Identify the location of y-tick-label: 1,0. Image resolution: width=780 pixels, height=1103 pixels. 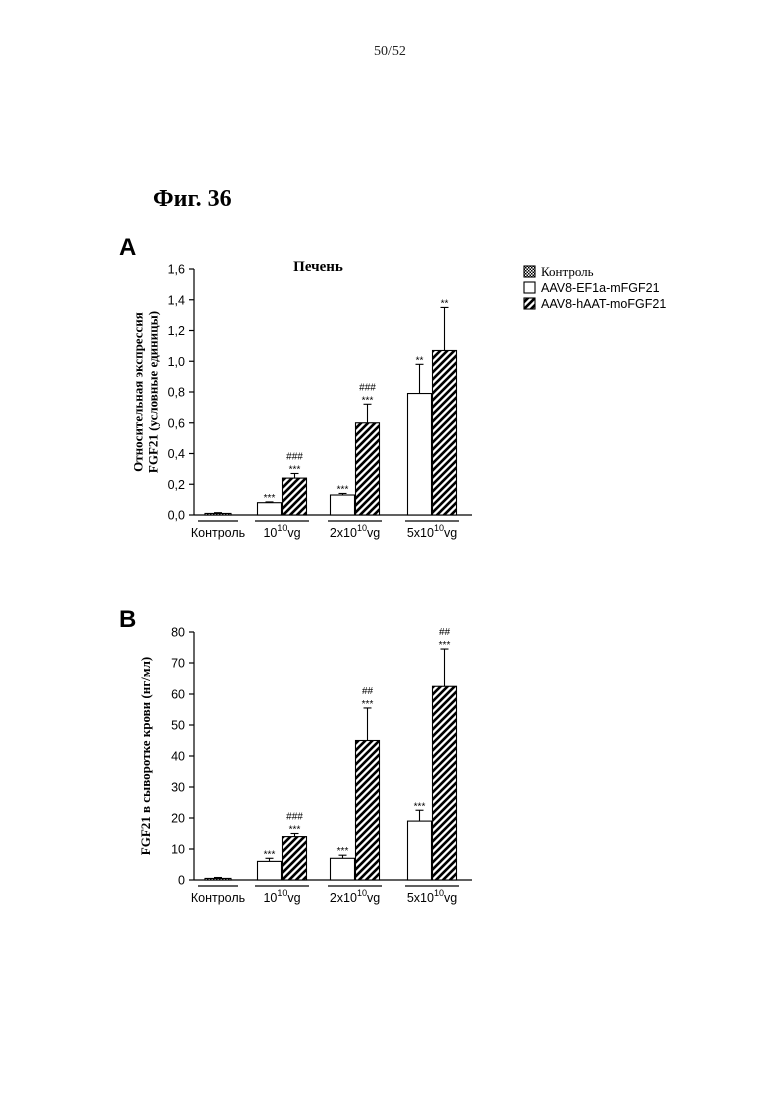
(176, 362).